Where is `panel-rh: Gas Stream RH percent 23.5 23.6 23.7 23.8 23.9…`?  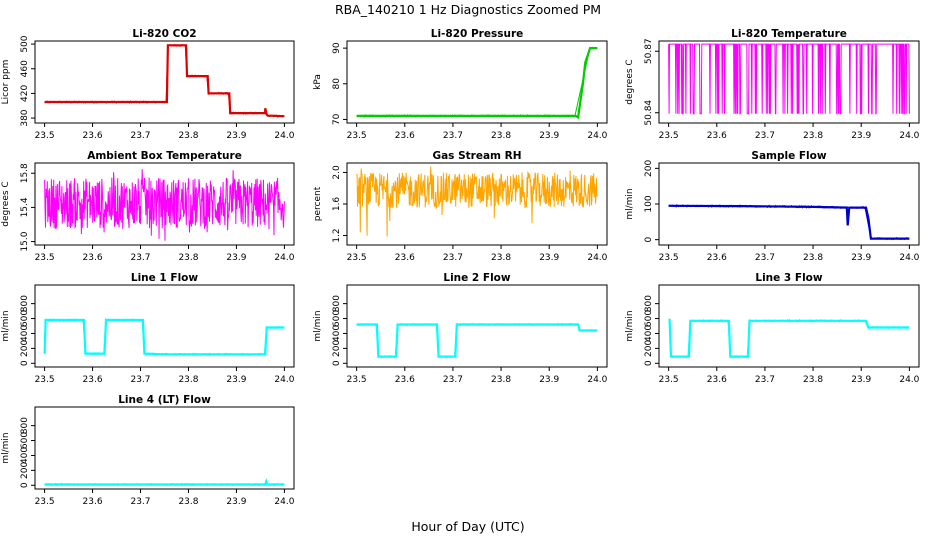 panel-rh: Gas Stream RH percent 23.5 23.6 23.7 23.8 23.9… is located at coordinates (460, 206).